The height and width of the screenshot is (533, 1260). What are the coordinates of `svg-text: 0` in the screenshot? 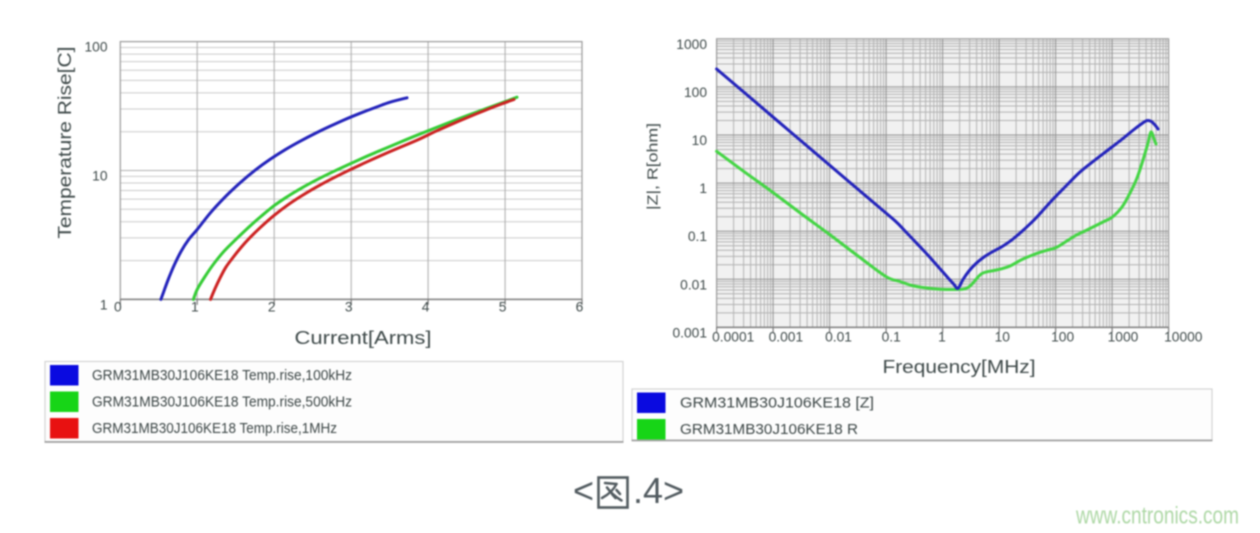 It's located at (118, 307).